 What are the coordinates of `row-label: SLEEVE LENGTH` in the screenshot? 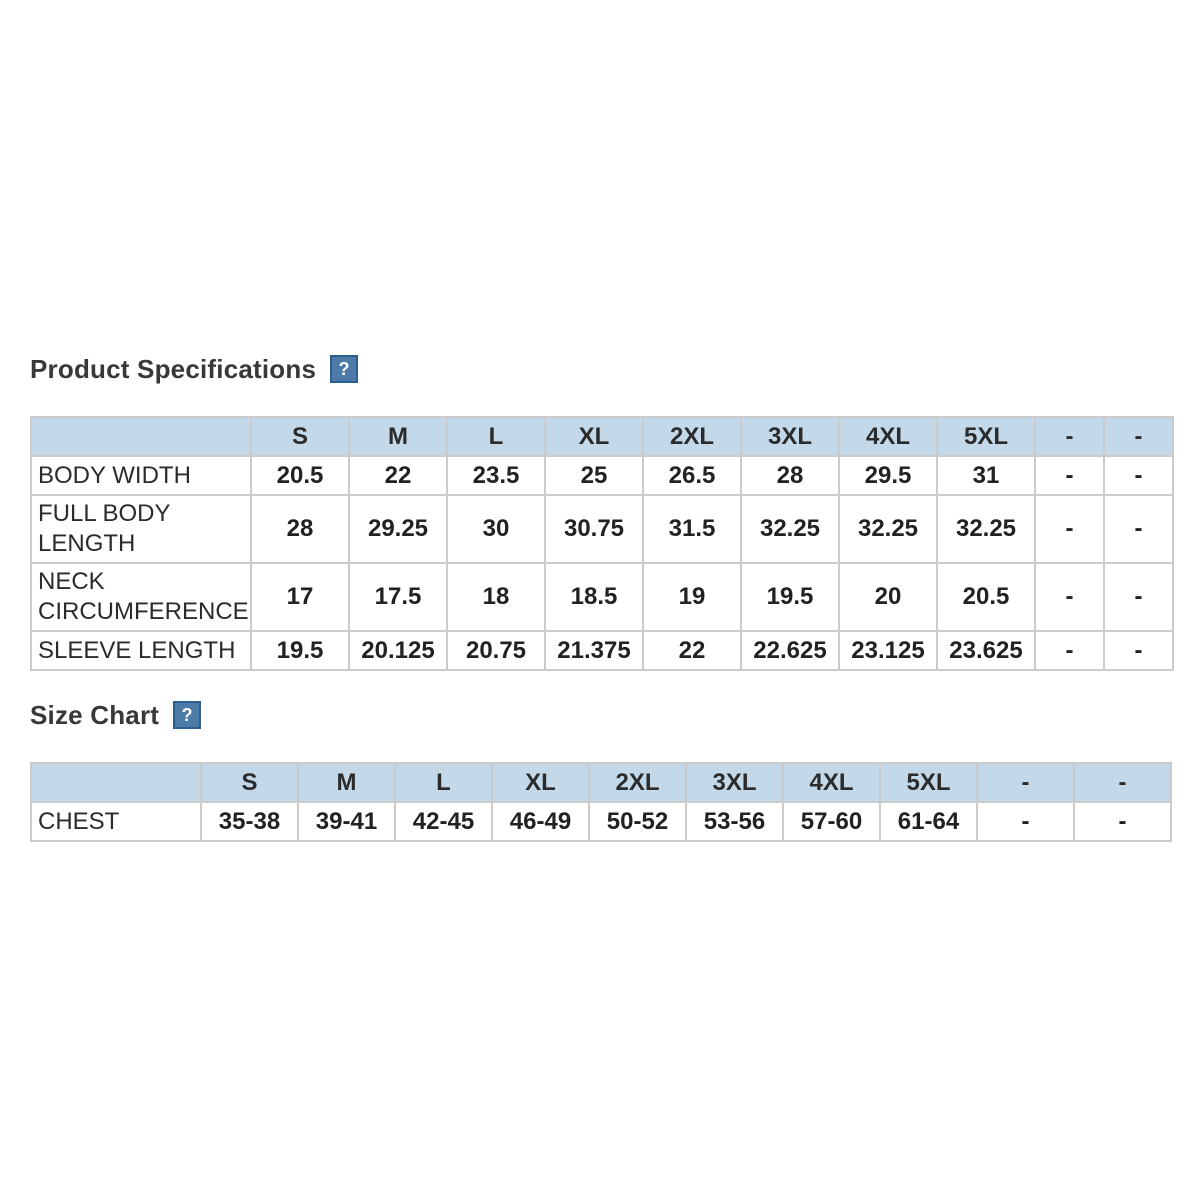 It's located at (141, 650).